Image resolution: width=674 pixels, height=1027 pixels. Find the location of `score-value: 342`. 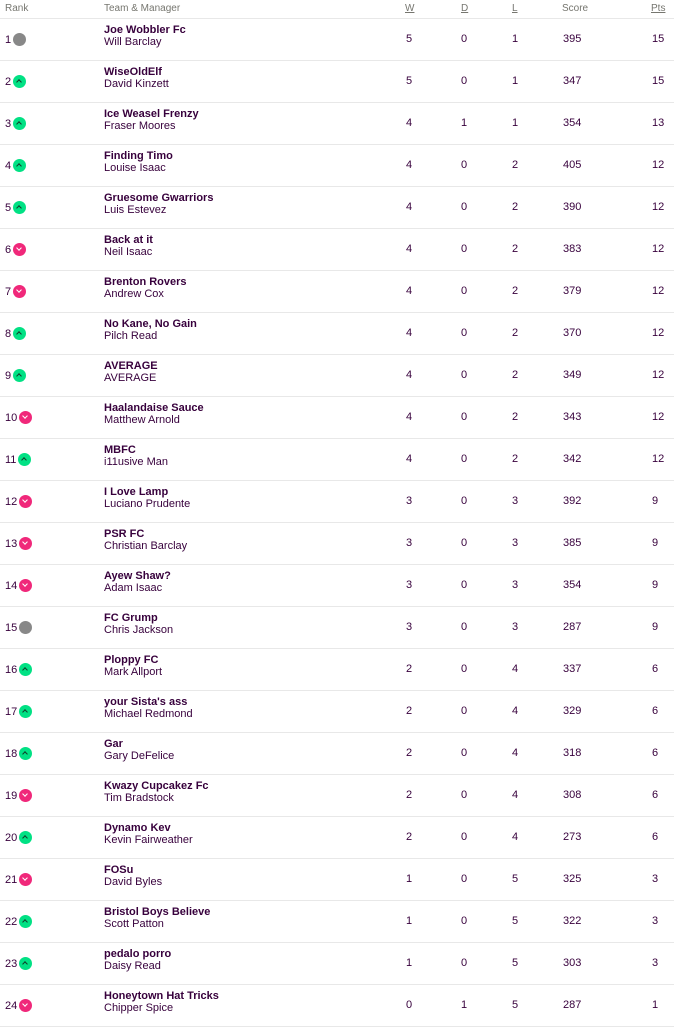

score-value: 342 is located at coordinates (572, 459).